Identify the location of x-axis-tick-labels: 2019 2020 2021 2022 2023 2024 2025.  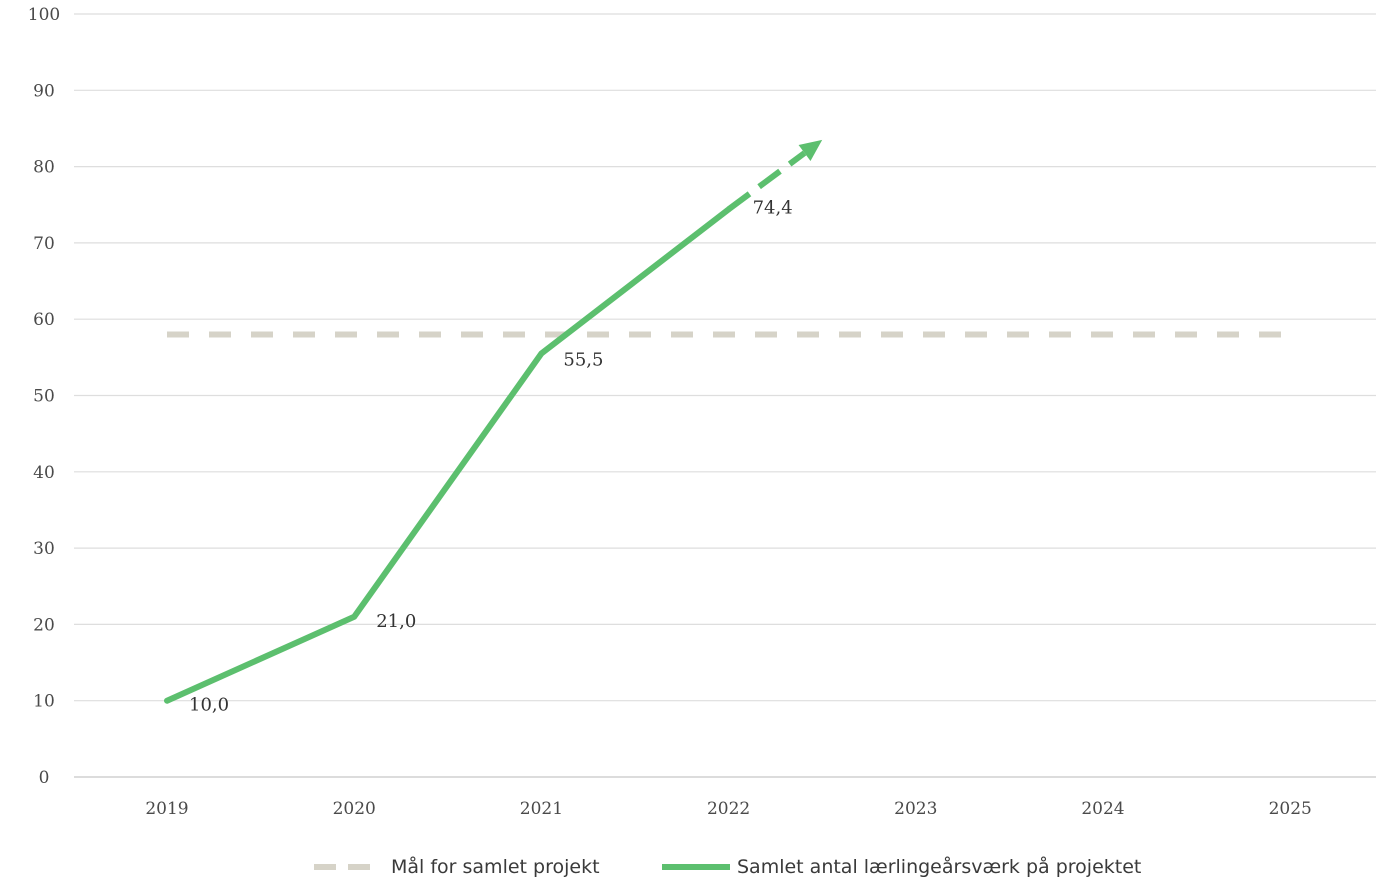
(728, 809).